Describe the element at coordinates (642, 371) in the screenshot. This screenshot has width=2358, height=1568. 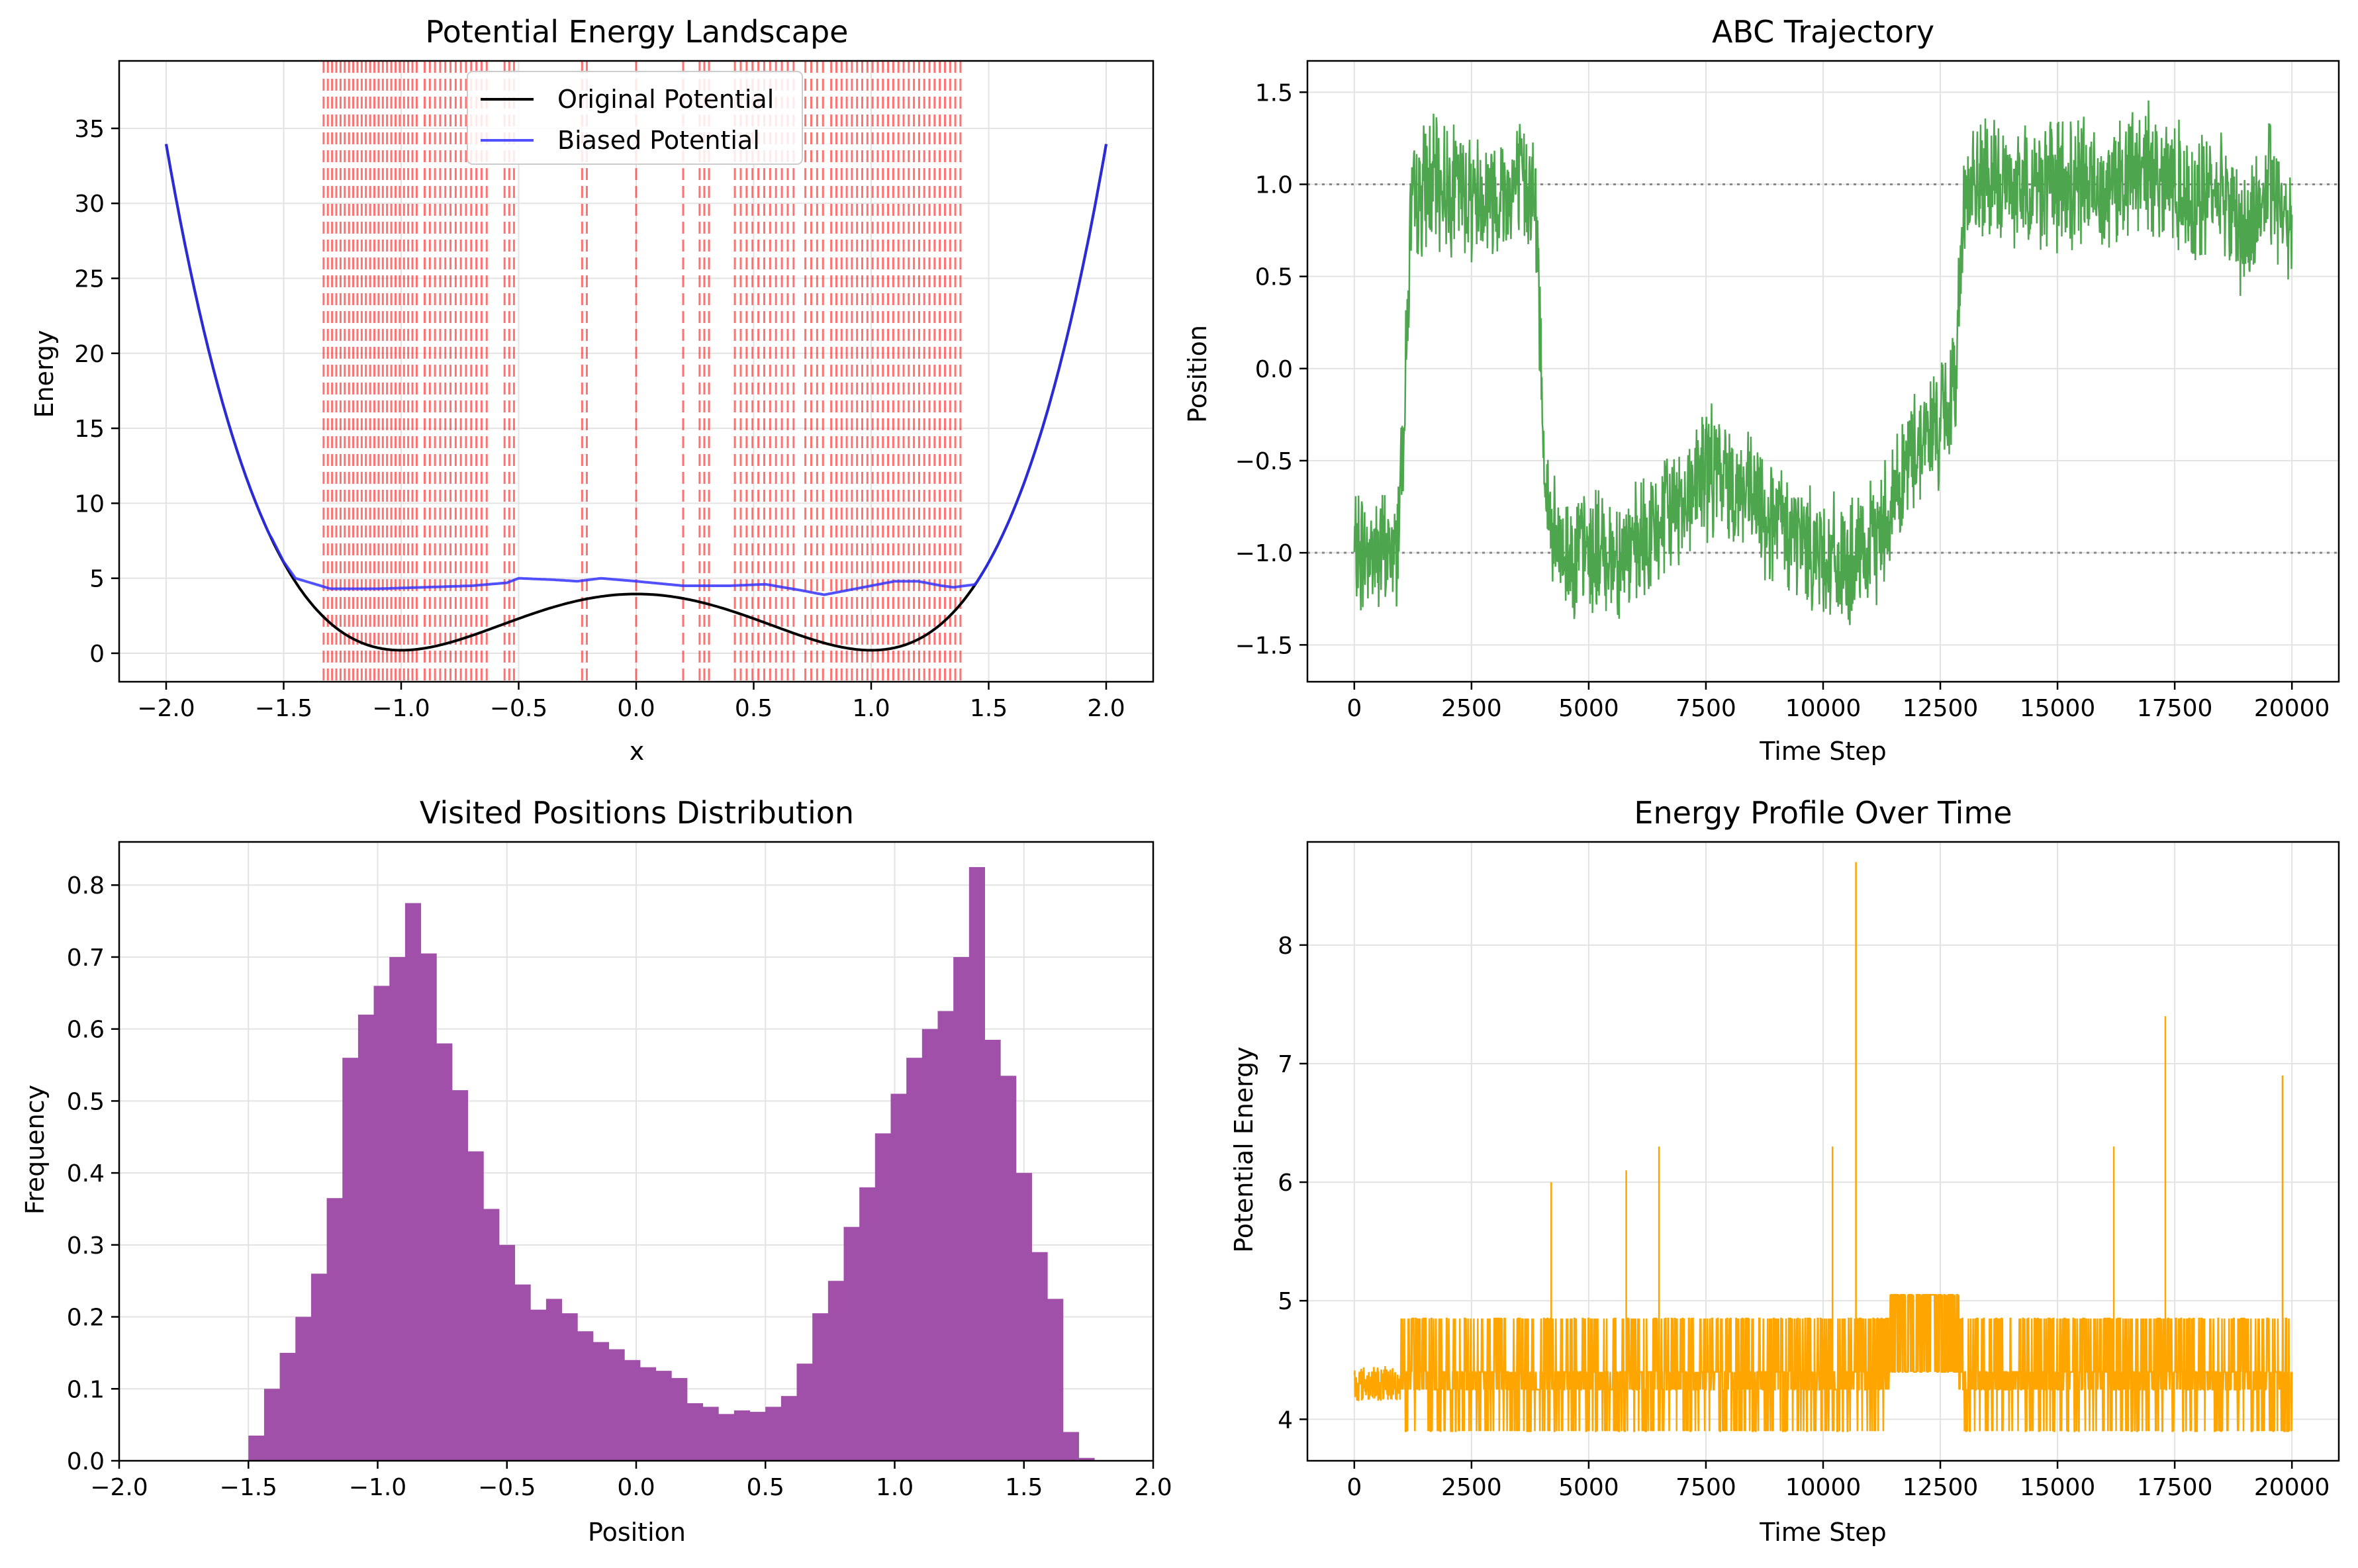
I see `bias-center-lines` at that location.